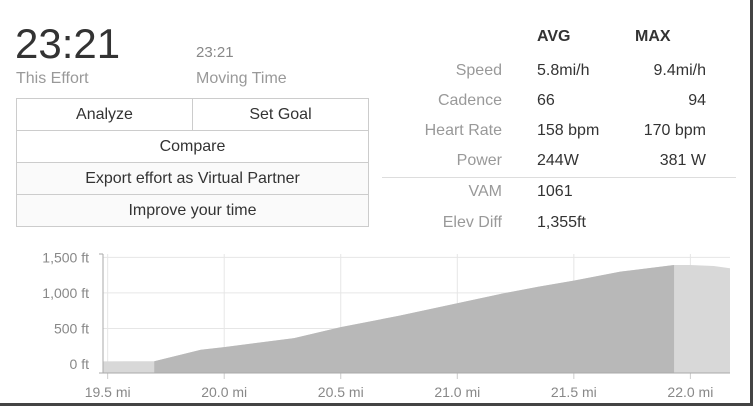 This screenshot has width=754, height=407. Describe the element at coordinates (68, 43) in the screenshot. I see `effort-time: 23:21` at that location.